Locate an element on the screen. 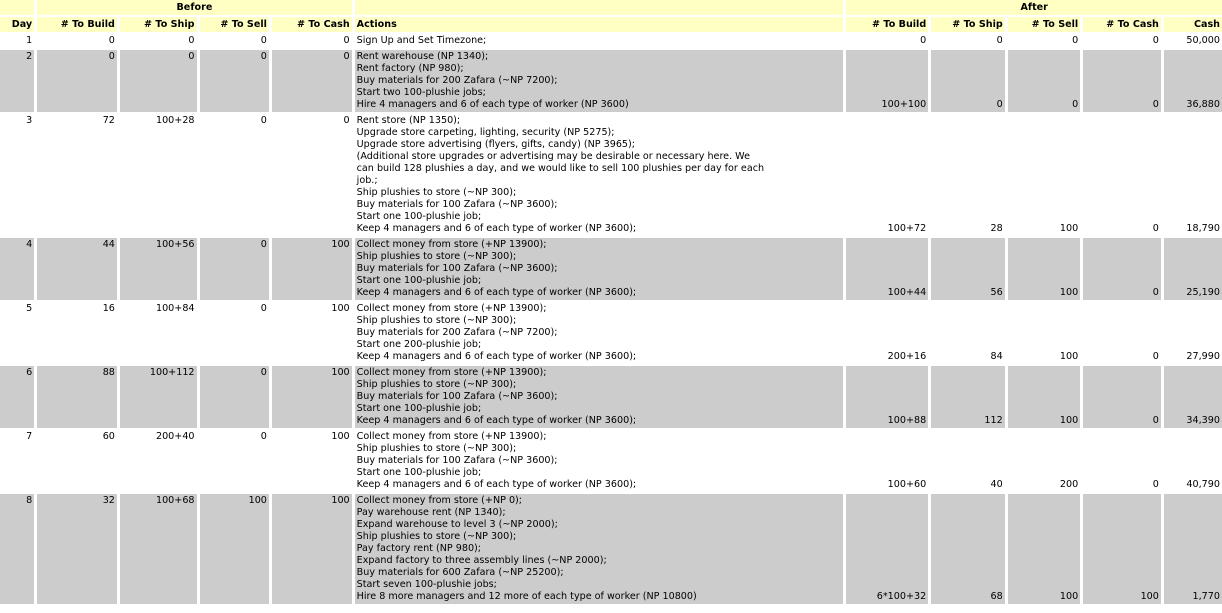 The image size is (1222, 613). before-cell: 100+112 is located at coordinates (158, 397).